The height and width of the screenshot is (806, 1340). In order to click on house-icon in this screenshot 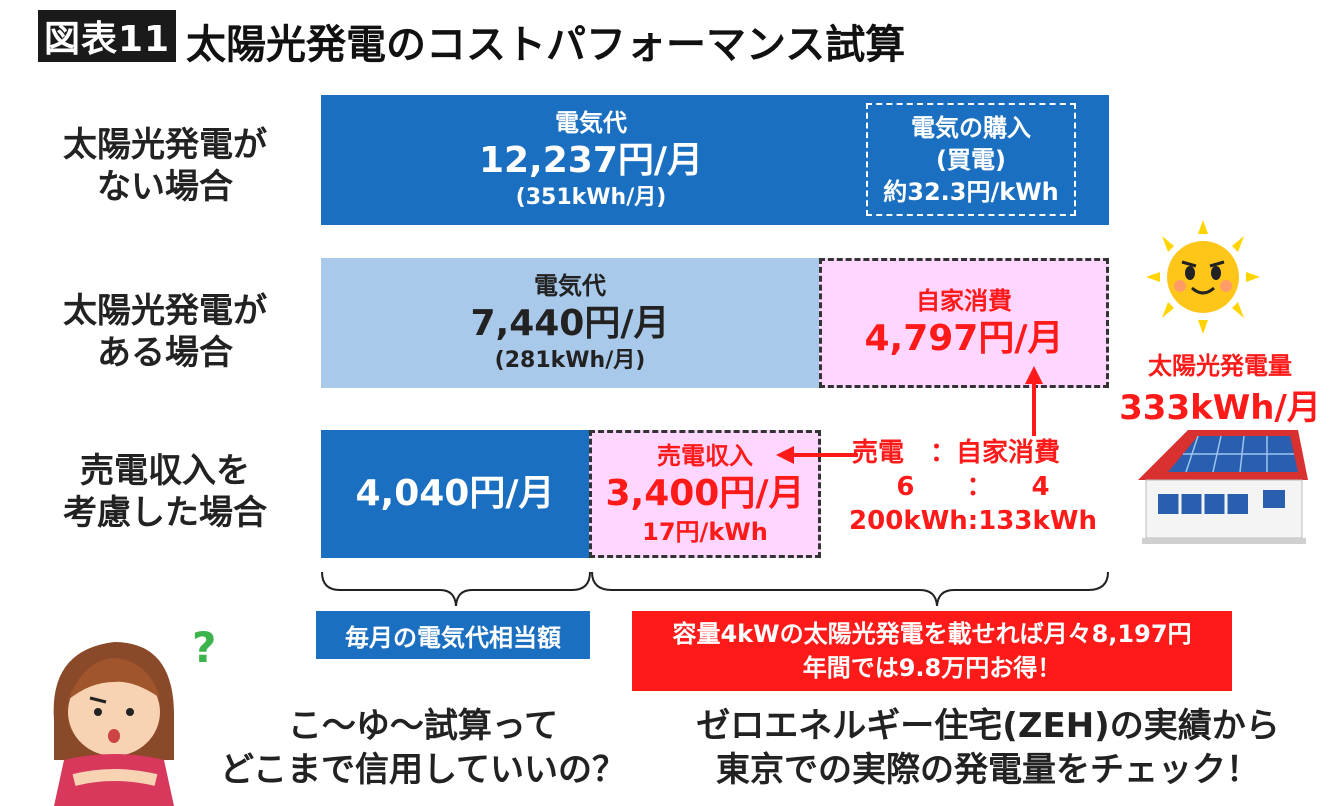, I will do `click(1223, 487)`.